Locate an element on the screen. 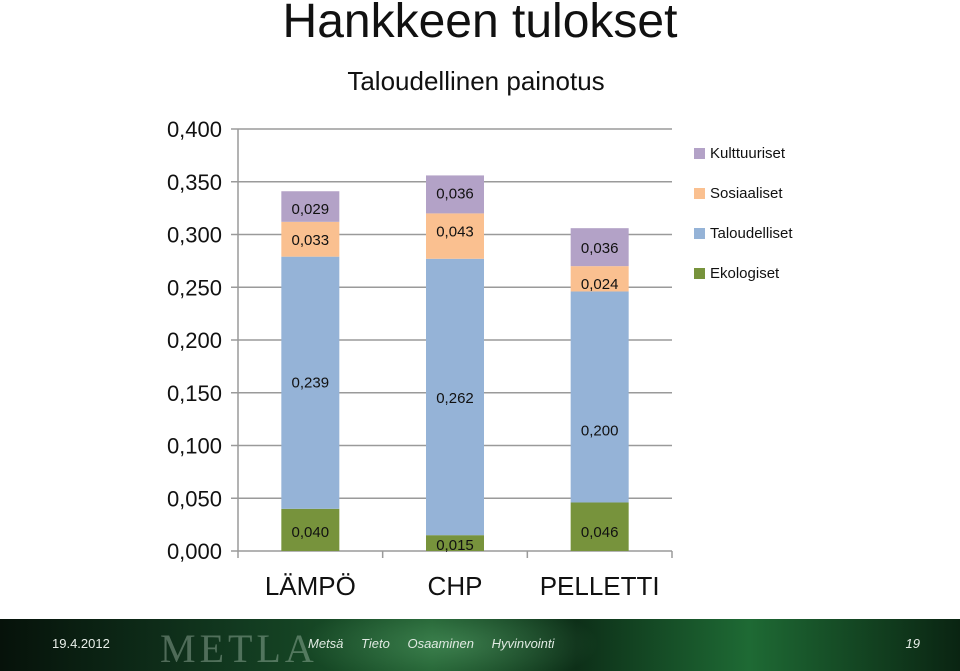 The image size is (960, 671). footer-tag: Tieto is located at coordinates (375, 643).